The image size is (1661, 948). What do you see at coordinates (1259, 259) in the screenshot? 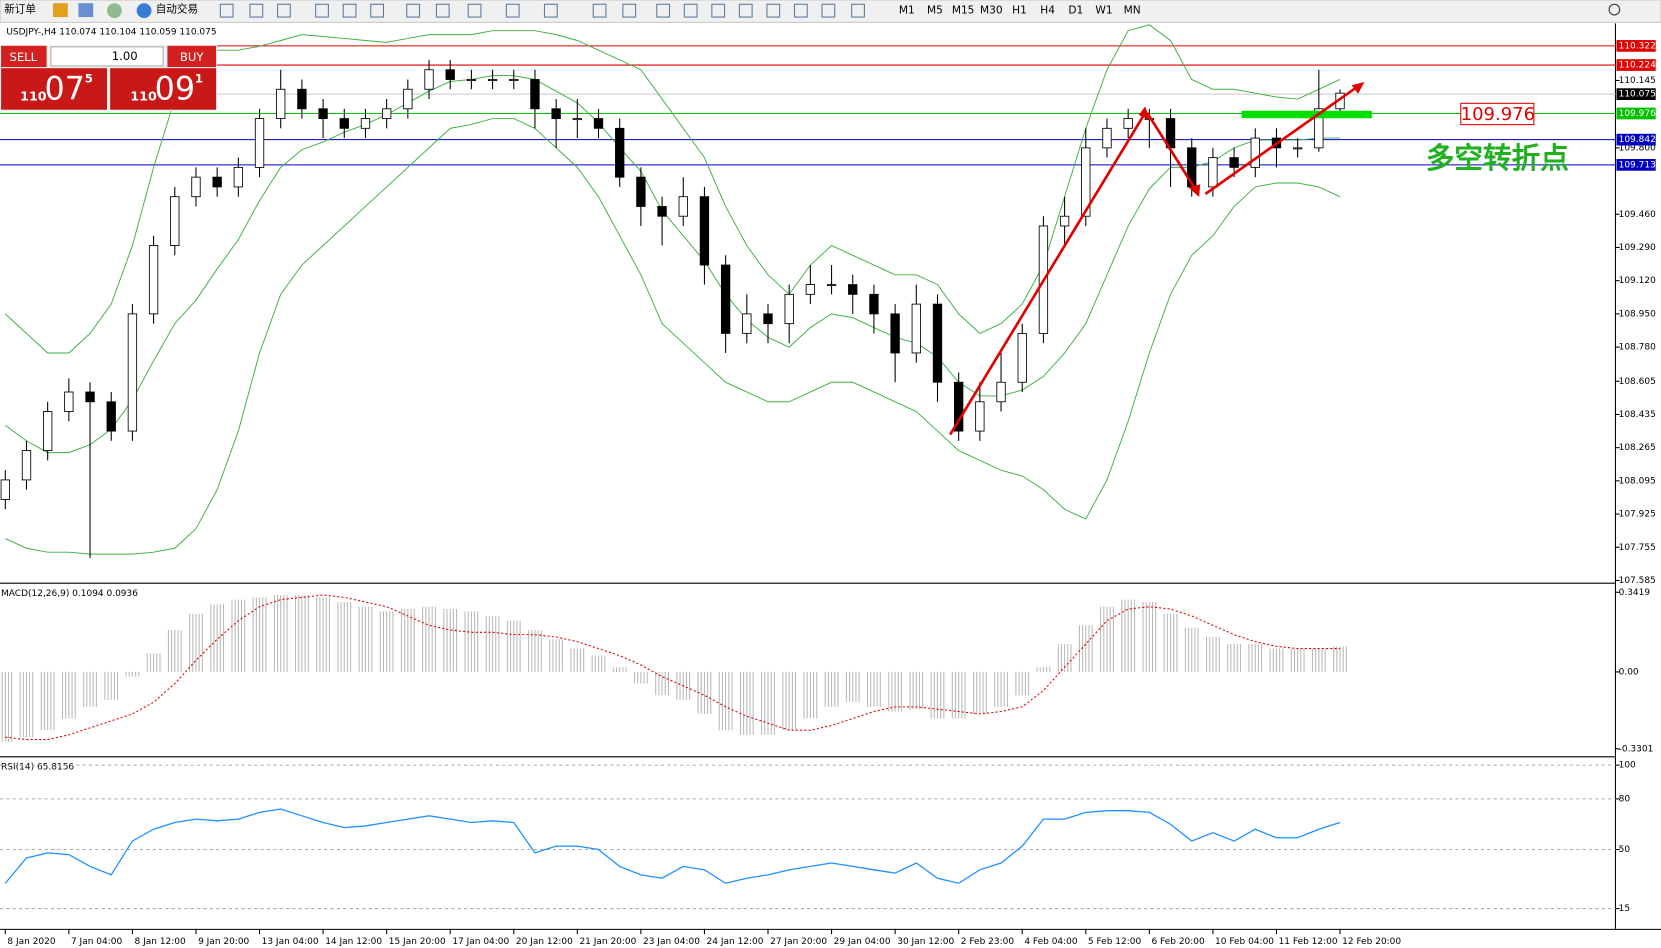
I see `drawings: 109.976 多空转折点` at bounding box center [1259, 259].